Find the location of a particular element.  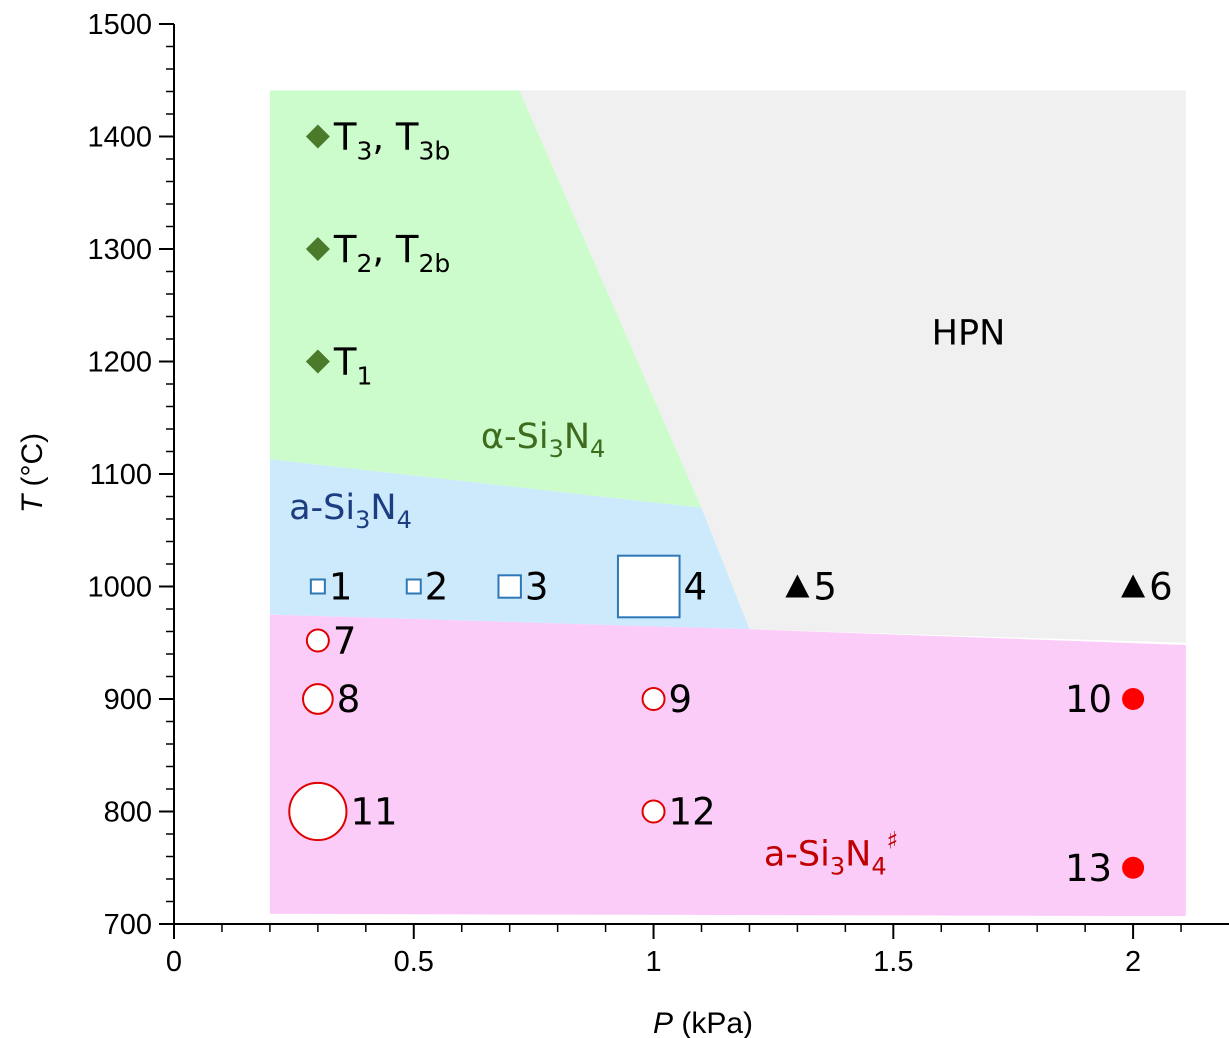

point-label: T2, T2b is located at coordinates (391, 253).